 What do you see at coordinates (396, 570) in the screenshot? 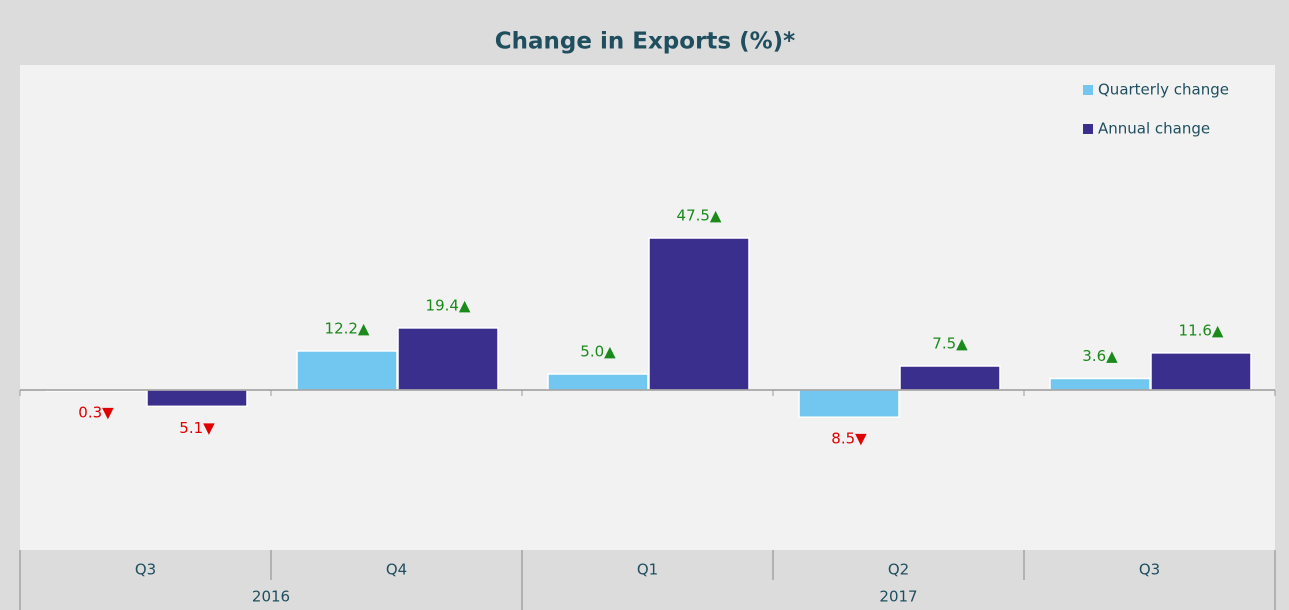
I see `x-tick-label: Q4` at bounding box center [396, 570].